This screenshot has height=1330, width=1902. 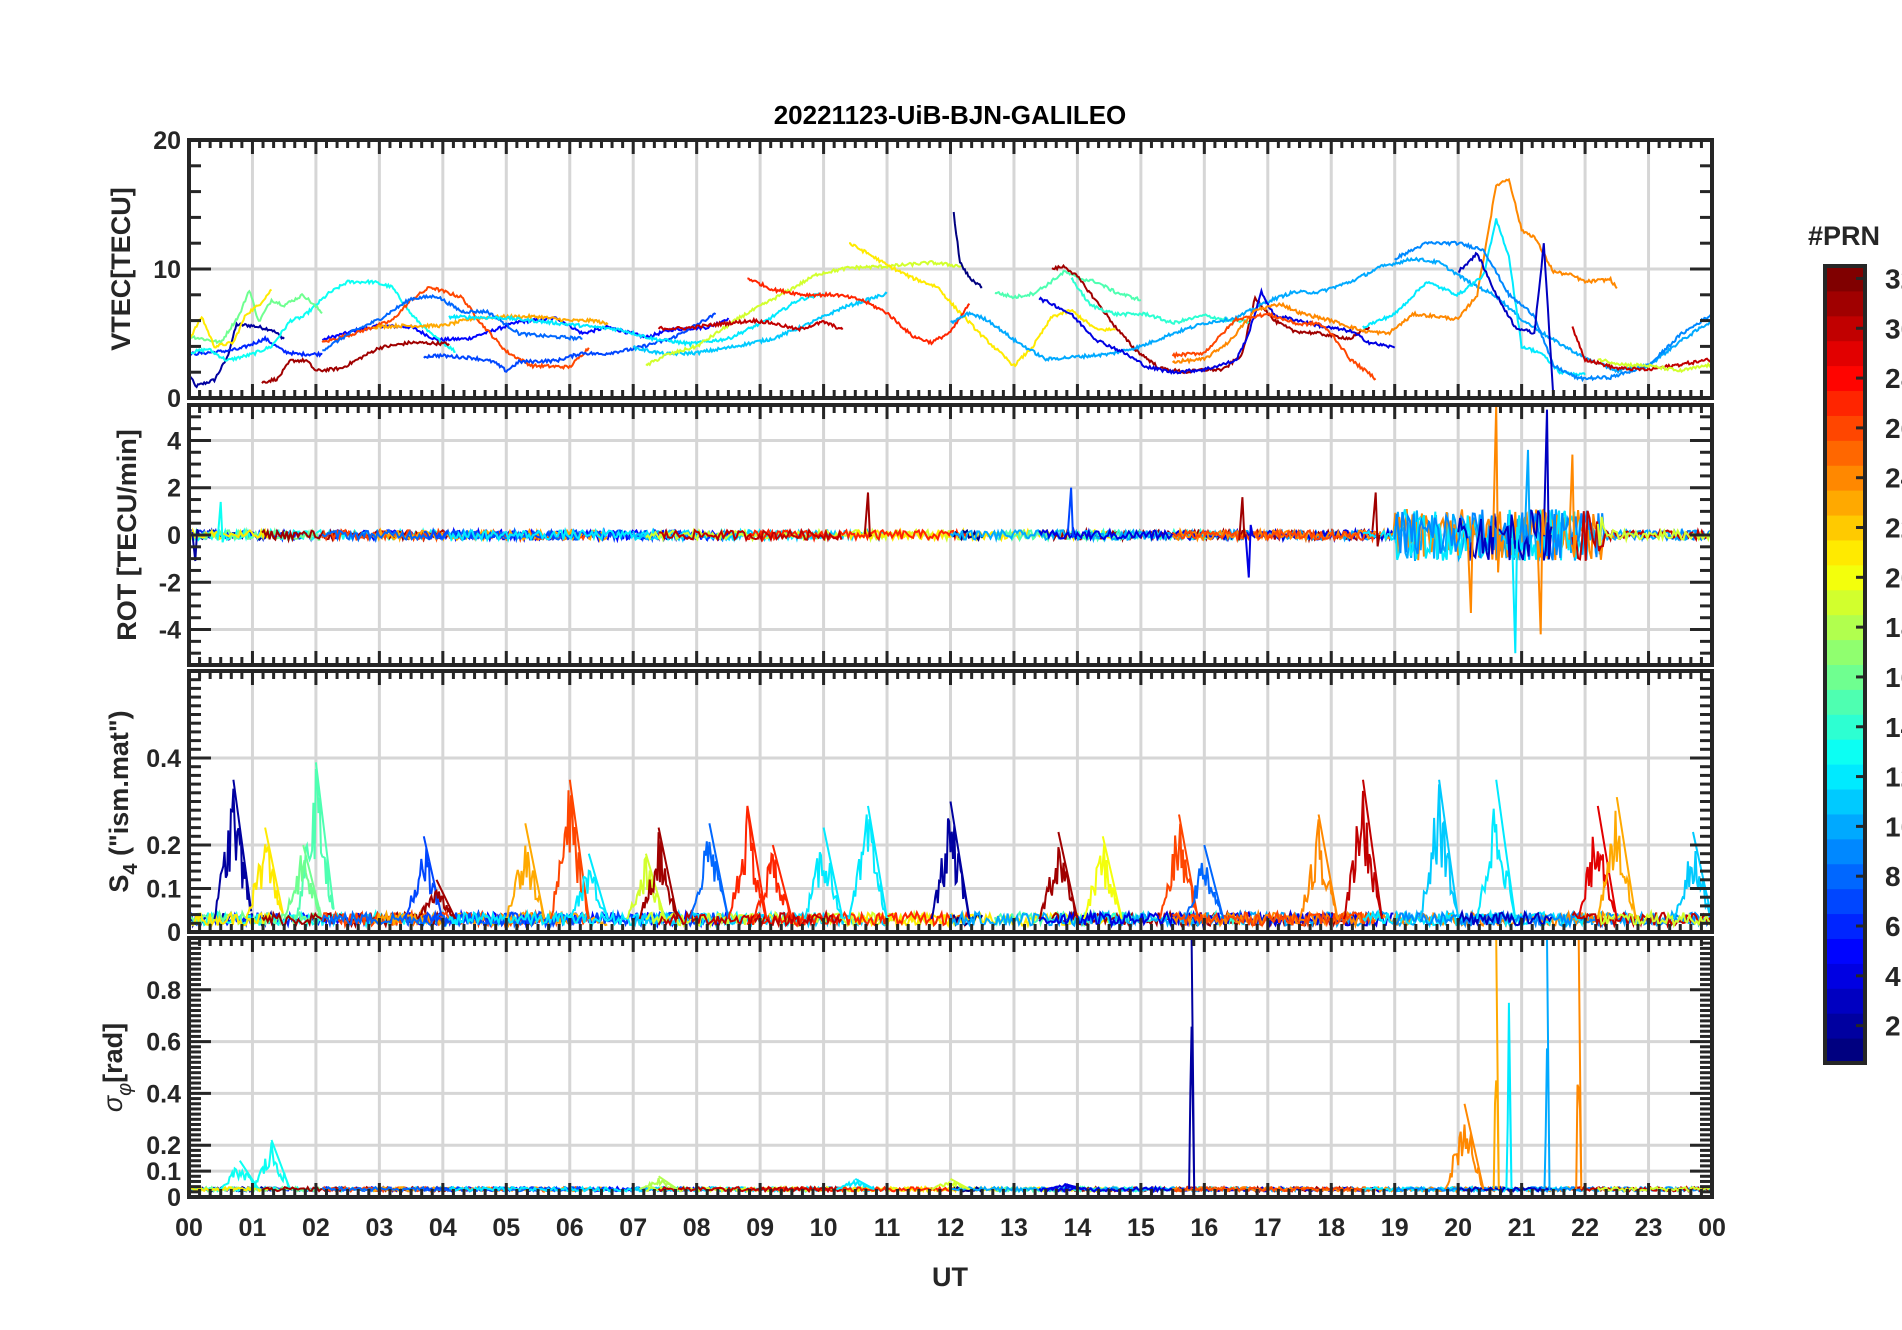 What do you see at coordinates (1893, 926) in the screenshot?
I see `colorbar-tick-label: 6` at bounding box center [1893, 926].